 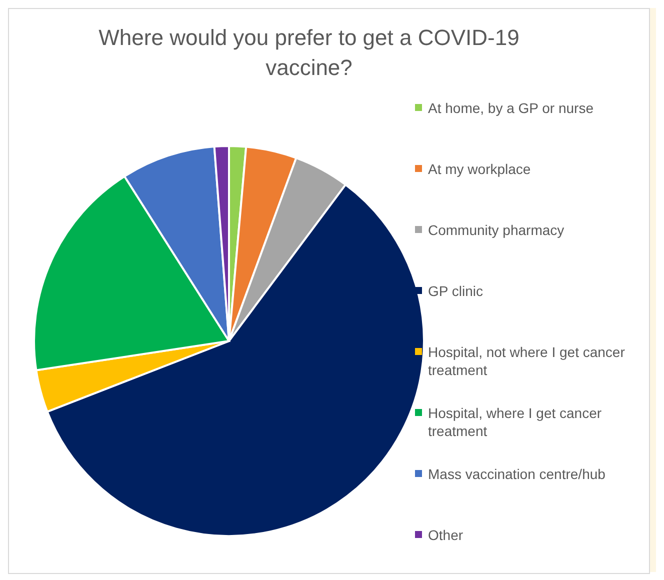 What do you see at coordinates (517, 474) in the screenshot?
I see `legend-label: Mass vaccination centre/hub` at bounding box center [517, 474].